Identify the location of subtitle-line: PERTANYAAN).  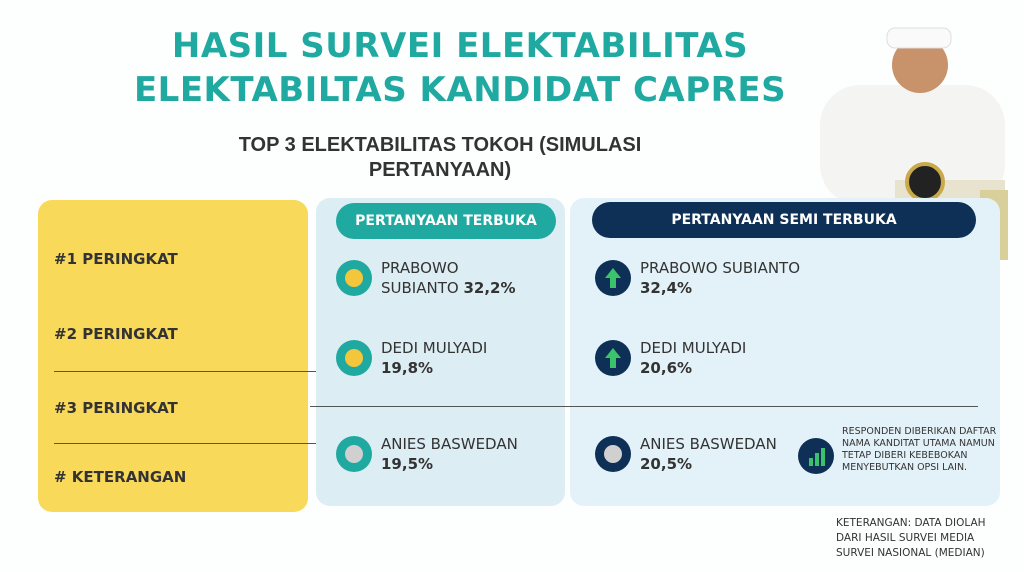
(440, 170).